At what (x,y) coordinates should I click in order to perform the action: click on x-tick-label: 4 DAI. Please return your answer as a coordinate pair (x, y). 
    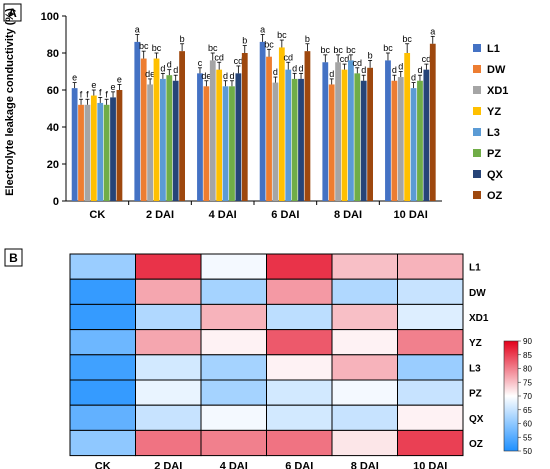
    Looking at the image, I should click on (223, 215).